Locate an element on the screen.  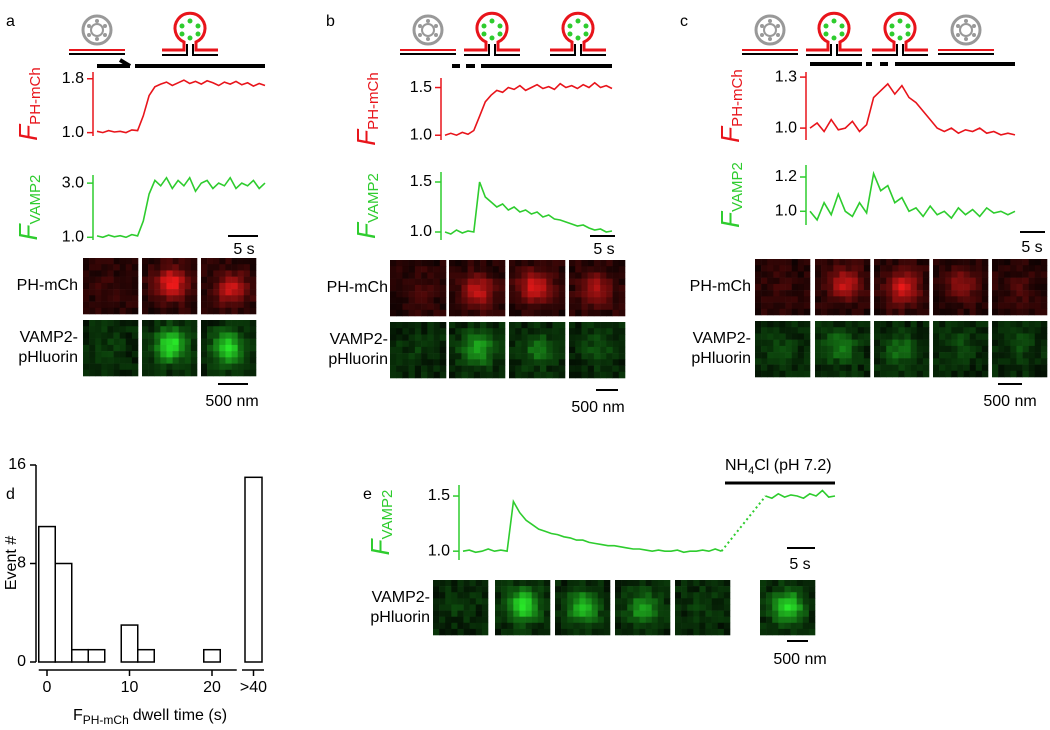
x-tick-label: 10 is located at coordinates (130, 687).